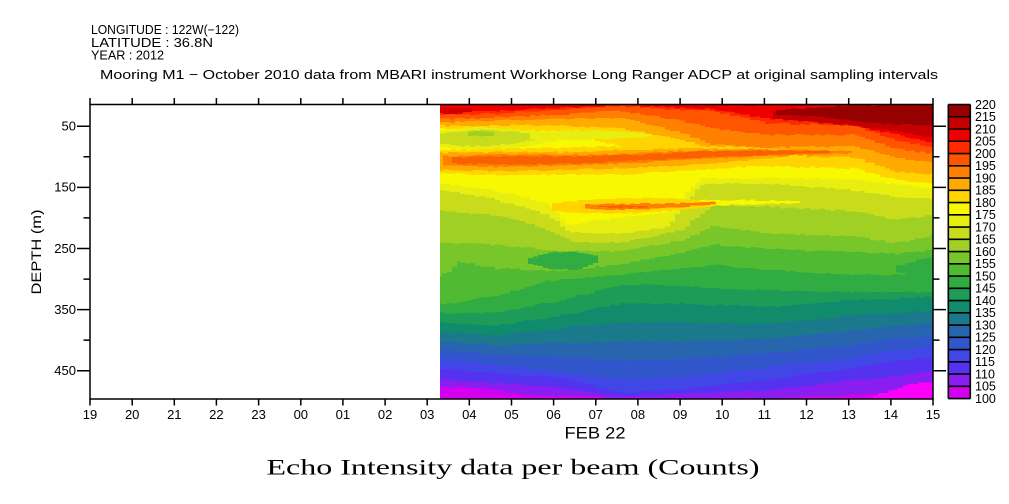  Describe the element at coordinates (985, 301) in the screenshot. I see `svg-text: 140` at that location.